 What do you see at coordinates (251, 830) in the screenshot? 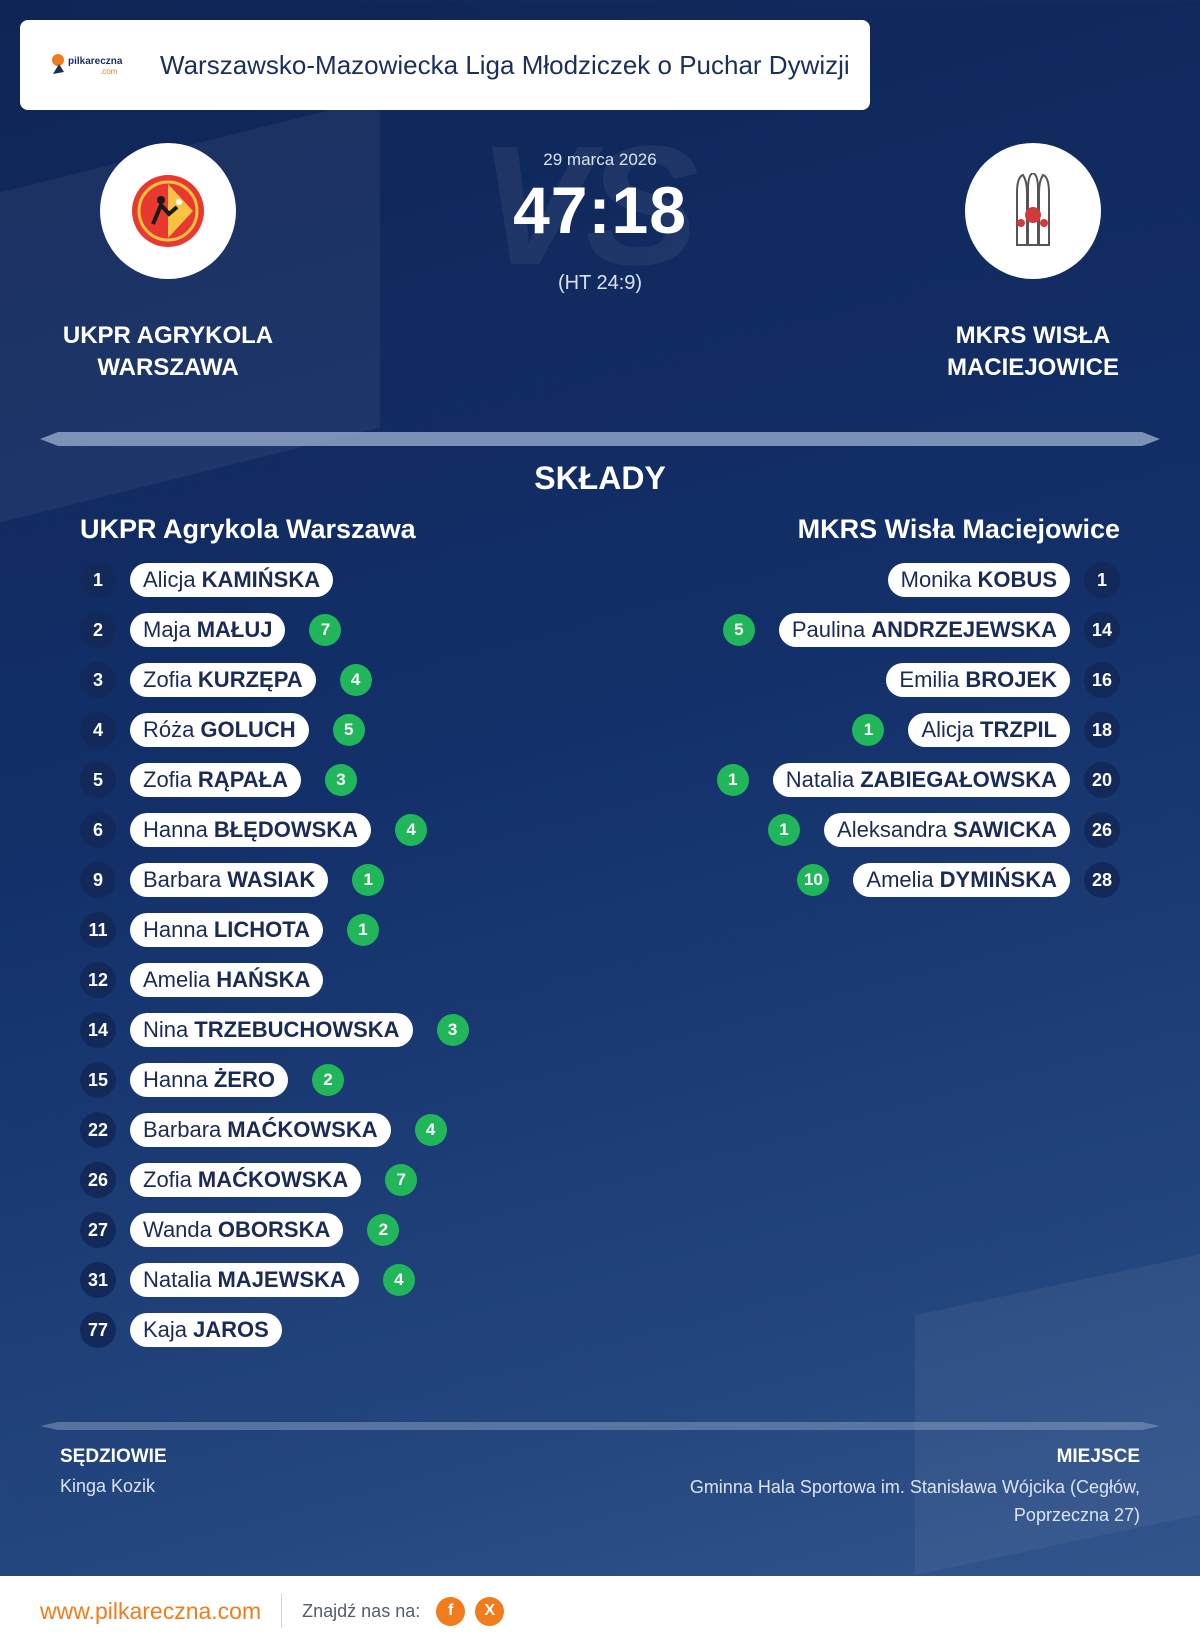
I see `player-name: Hanna BŁĘDOWSKA` at bounding box center [251, 830].